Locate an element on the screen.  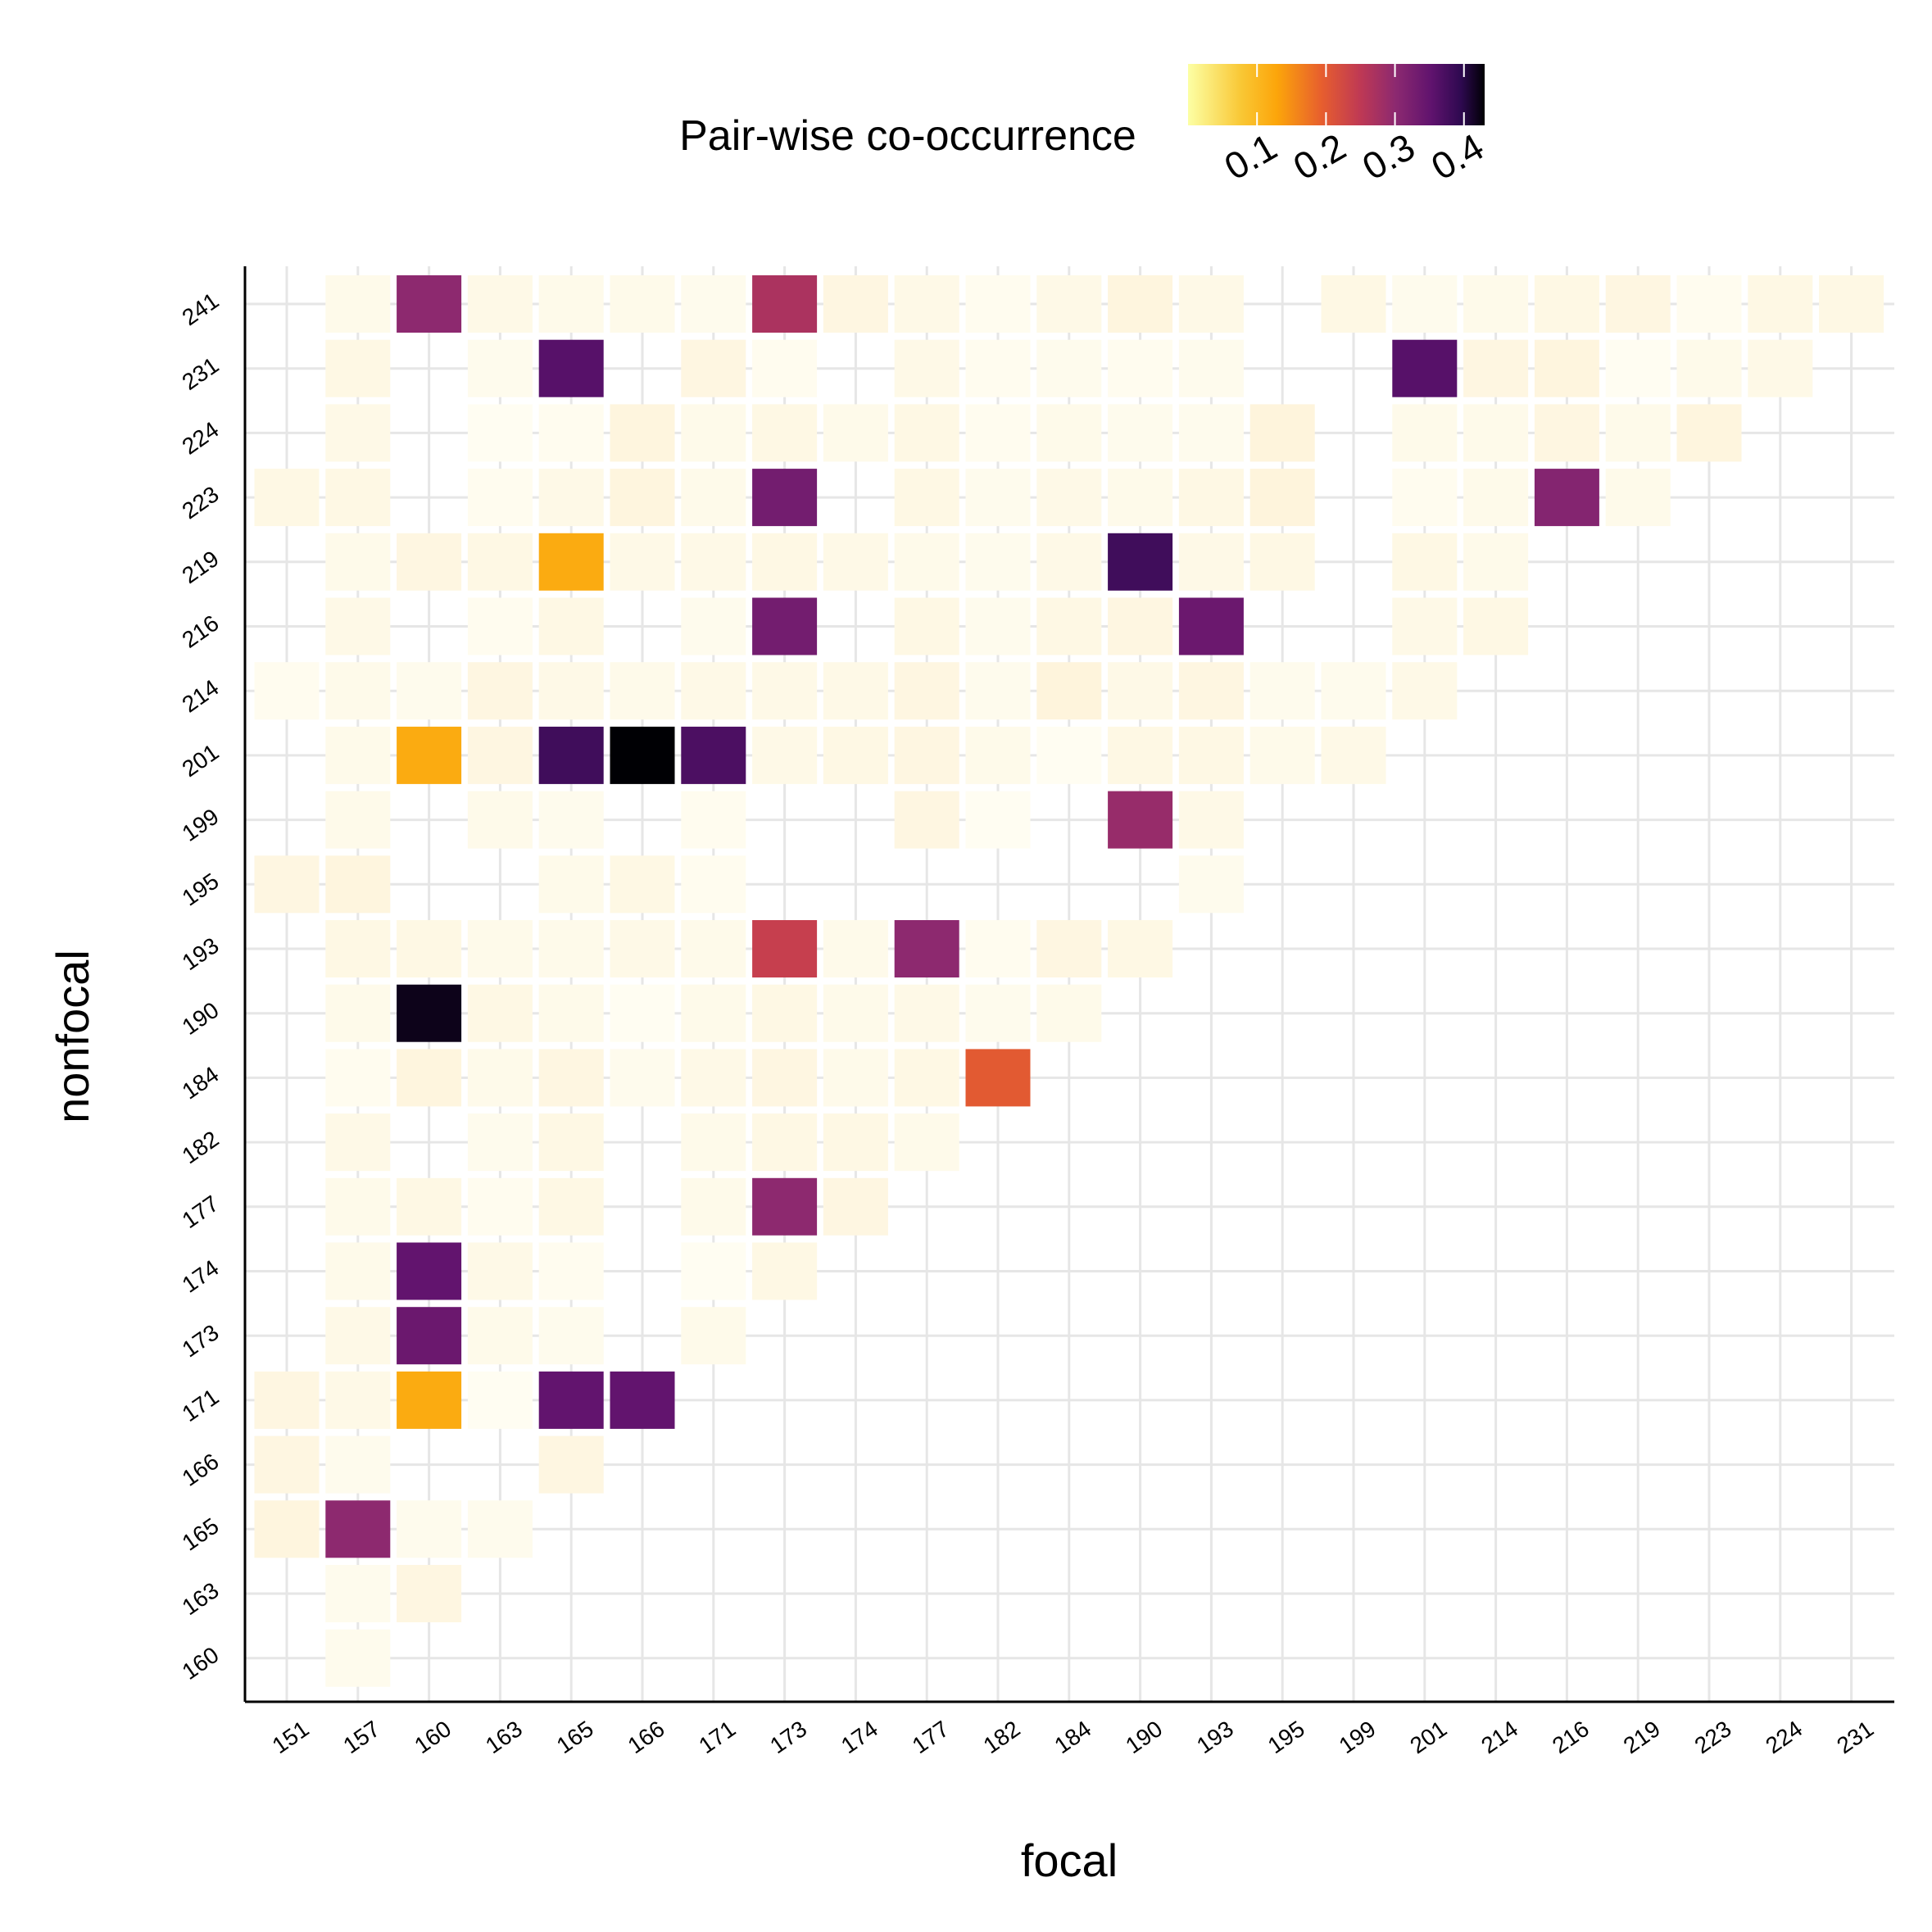
legend-tick-label: 0.4 is located at coordinates (1457, 156).